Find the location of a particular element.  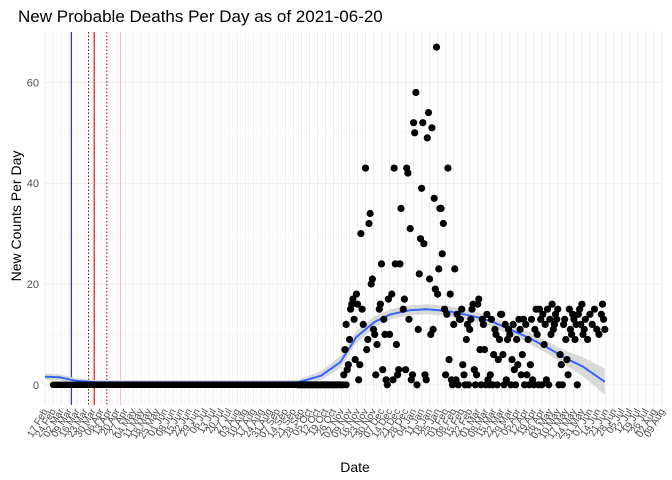

y-tick-label: 0 is located at coordinates (36, 386).